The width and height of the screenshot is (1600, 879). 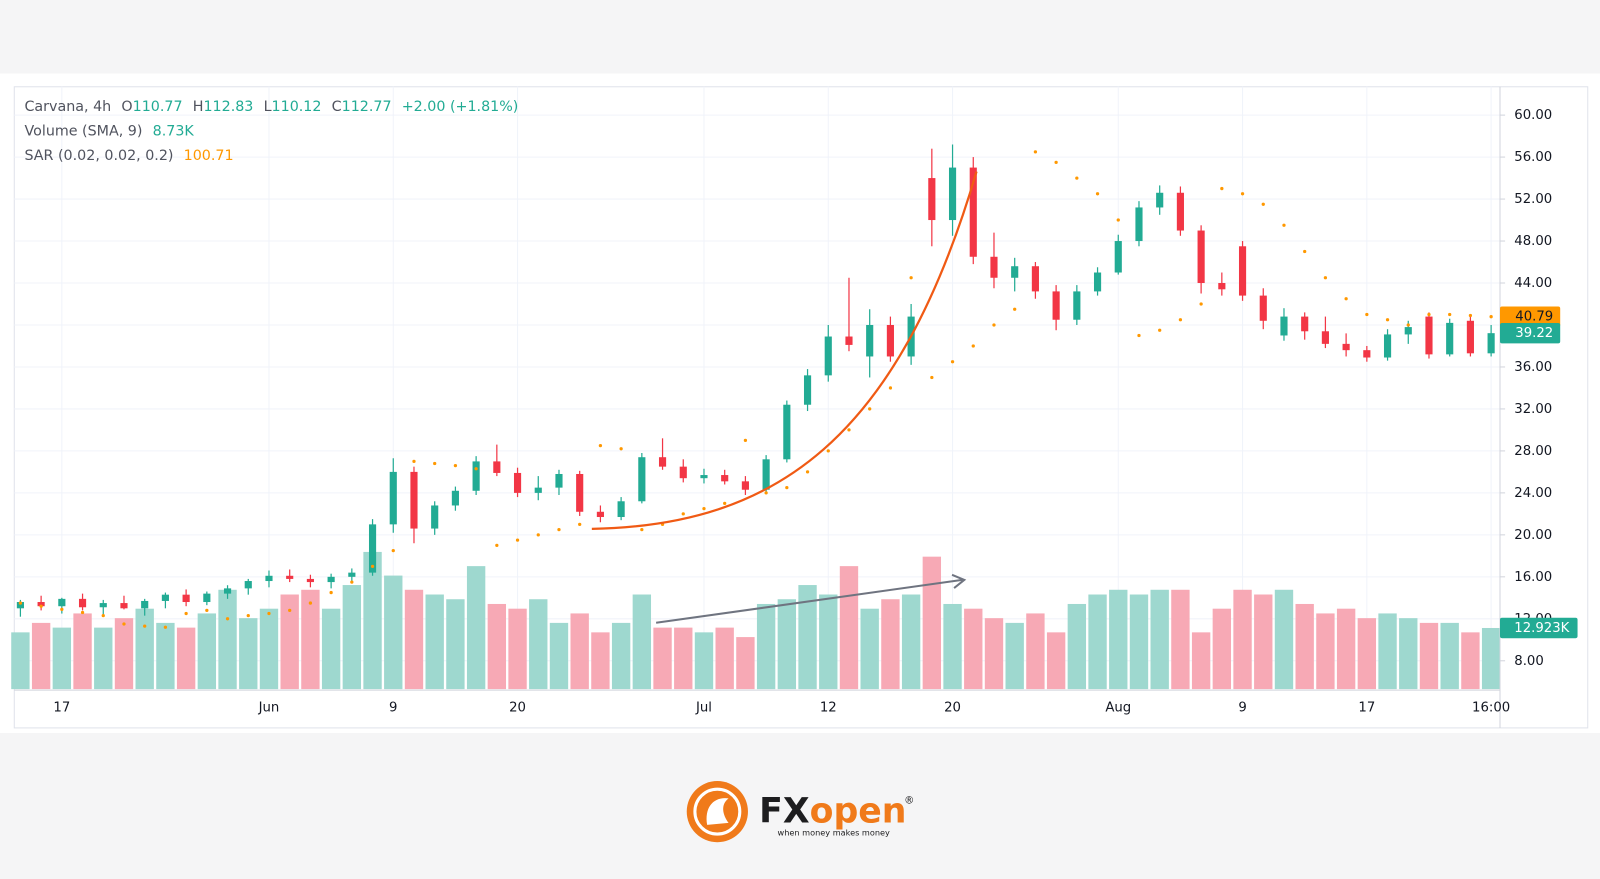 I want to click on ohlc-key: L, so click(x=268, y=107).